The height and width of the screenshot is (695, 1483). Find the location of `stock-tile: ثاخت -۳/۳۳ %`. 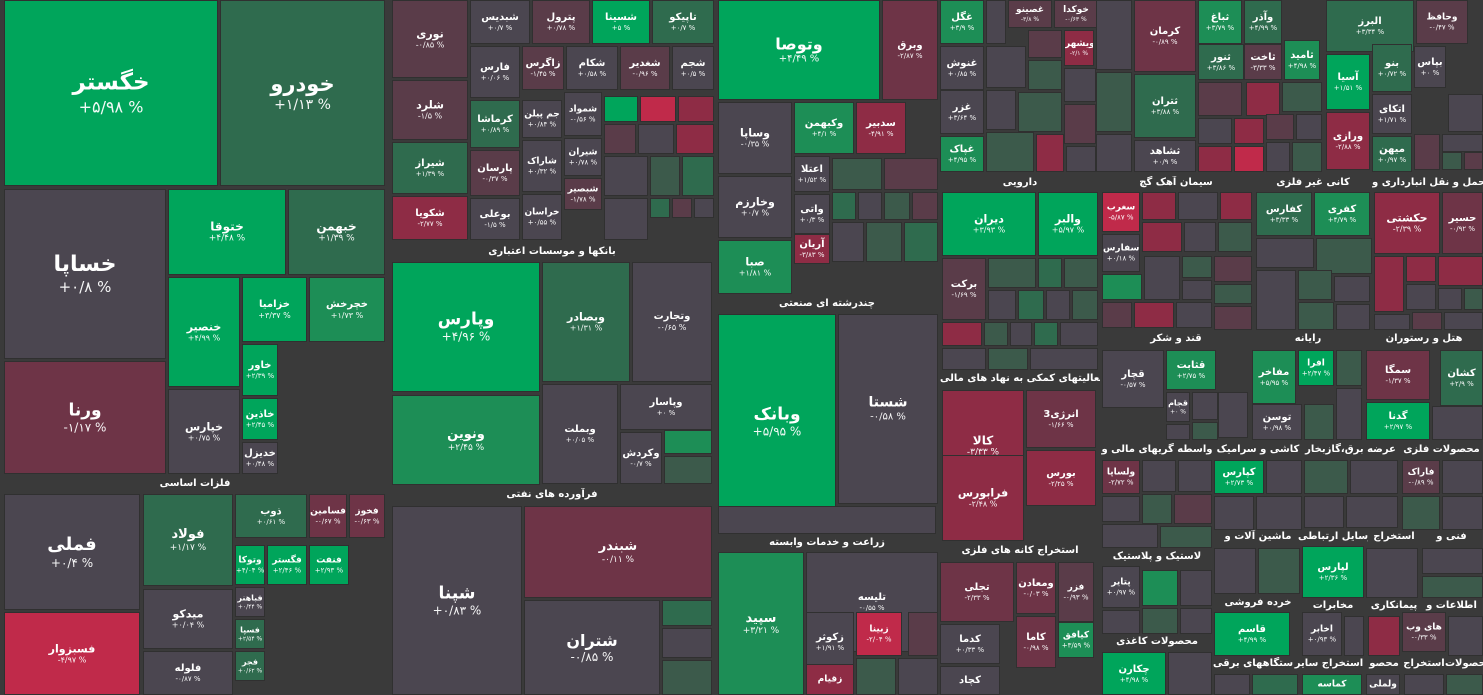

stock-tile: ثاخت -۳/۳۳ % is located at coordinates (1263, 62).